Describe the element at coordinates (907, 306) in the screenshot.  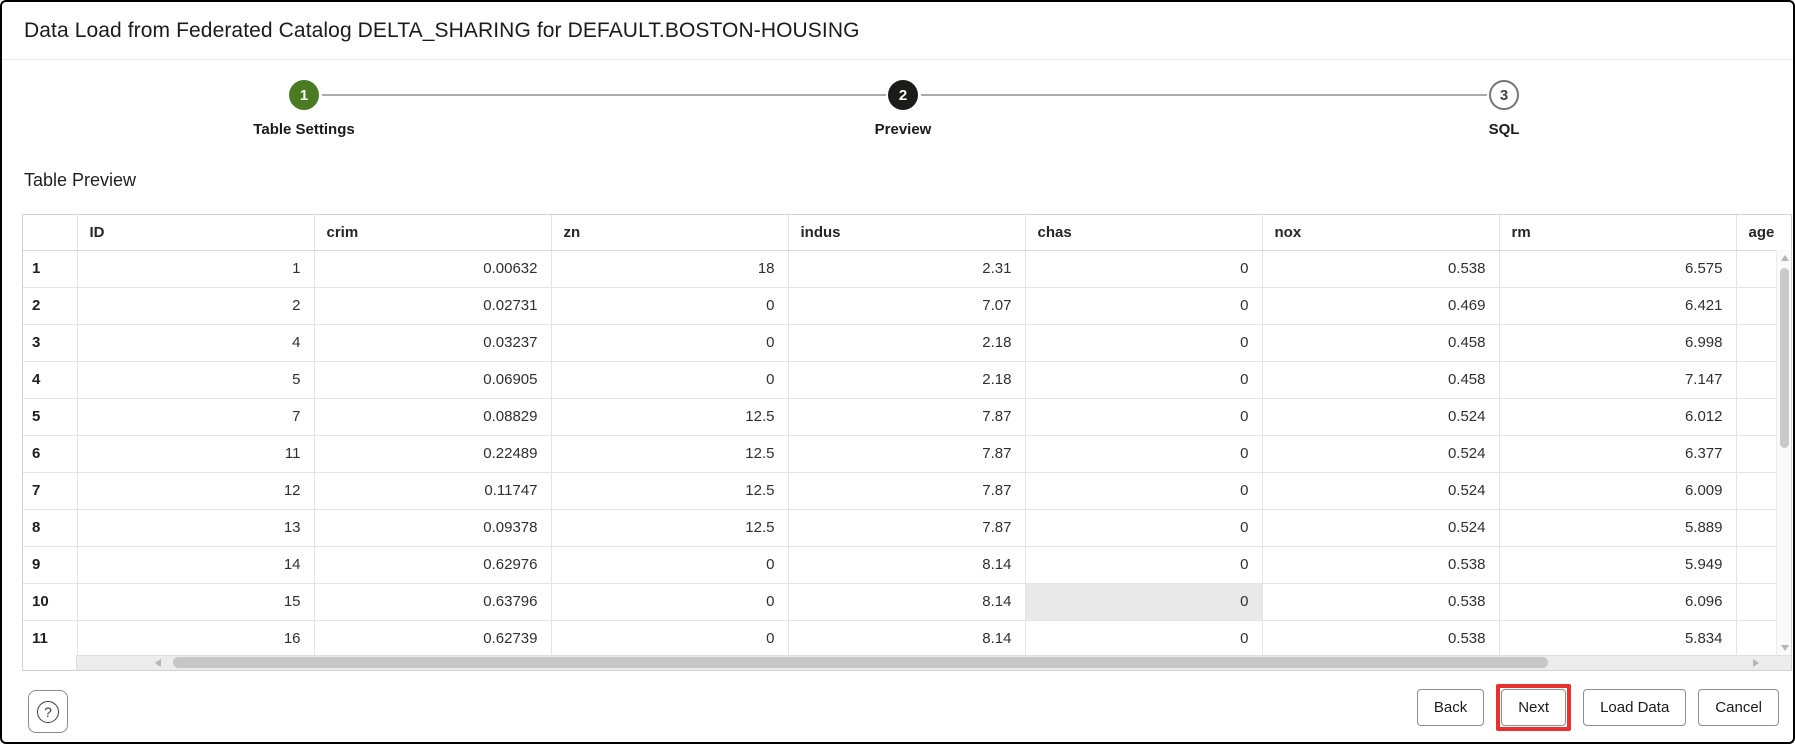
I see `data-cell: 7.07` at that location.